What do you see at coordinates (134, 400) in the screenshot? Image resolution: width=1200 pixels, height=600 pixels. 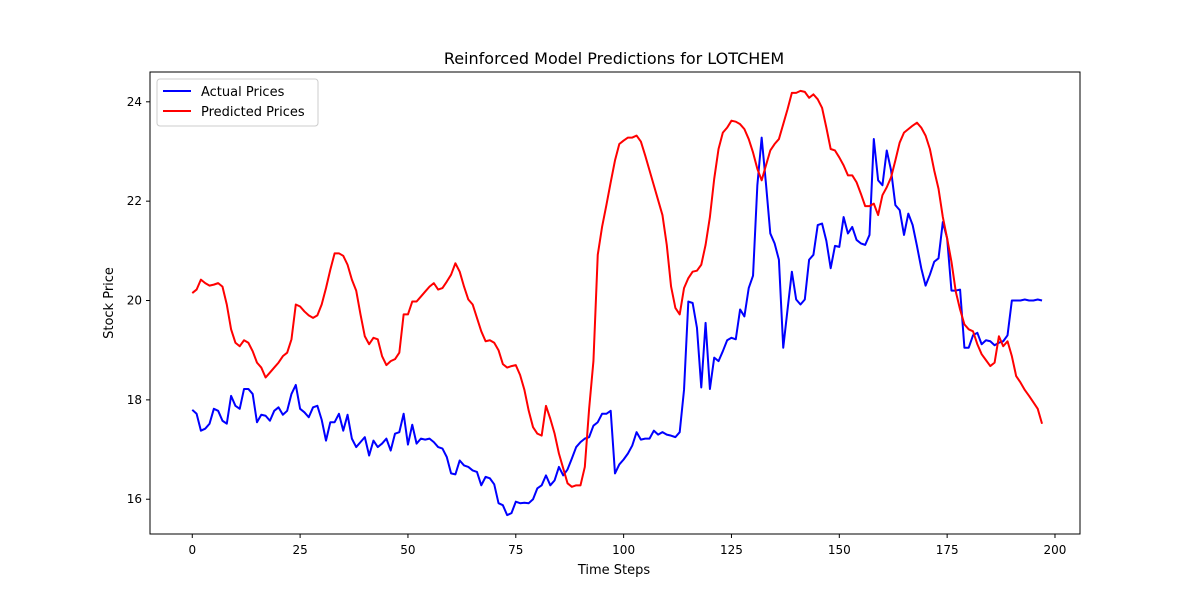 I see `y-tick-label: 18` at bounding box center [134, 400].